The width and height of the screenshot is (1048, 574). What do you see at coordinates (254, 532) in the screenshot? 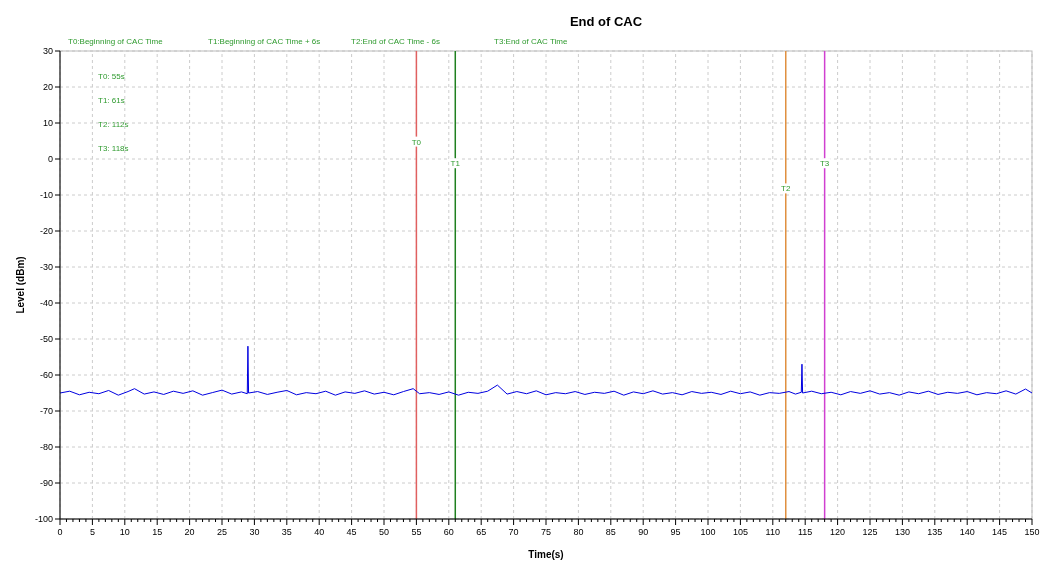
I see `x-tick-label: 30` at bounding box center [254, 532].